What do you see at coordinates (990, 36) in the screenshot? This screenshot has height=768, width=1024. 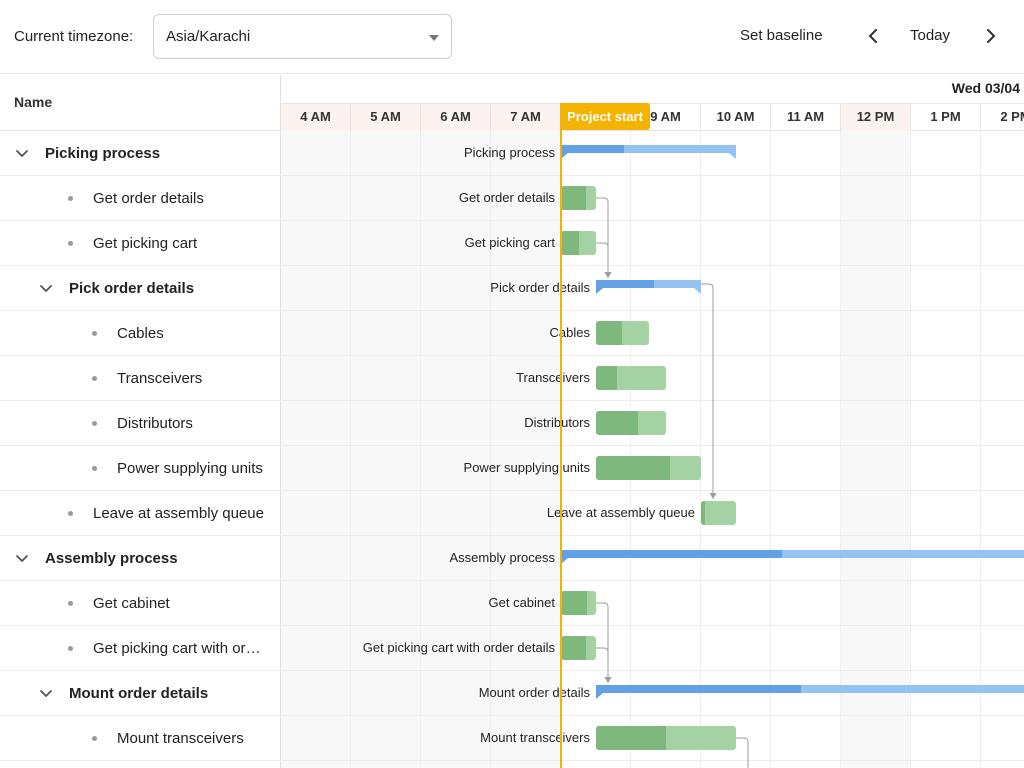 I see `next-button` at bounding box center [990, 36].